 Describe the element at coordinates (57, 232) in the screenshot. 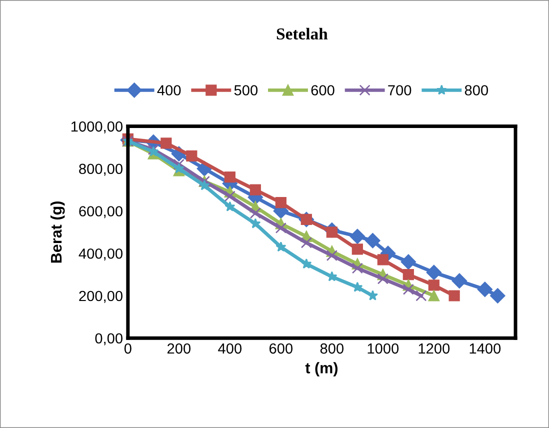

I see `y-axis-title: Berat (g)` at that location.